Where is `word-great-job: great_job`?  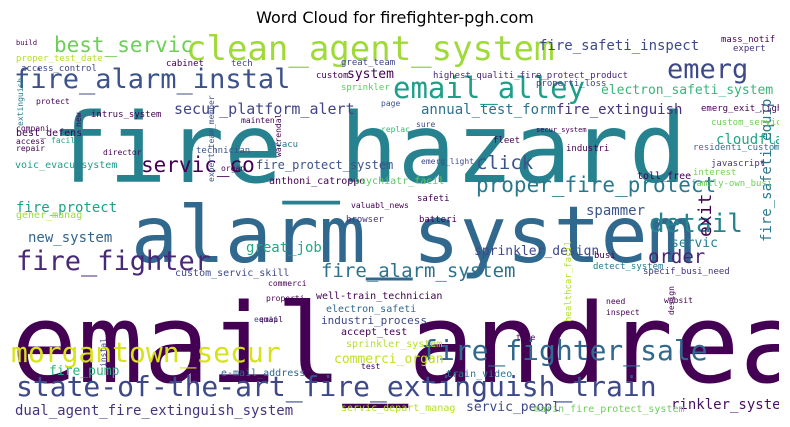
word-great-job: great_job is located at coordinates (284, 248).